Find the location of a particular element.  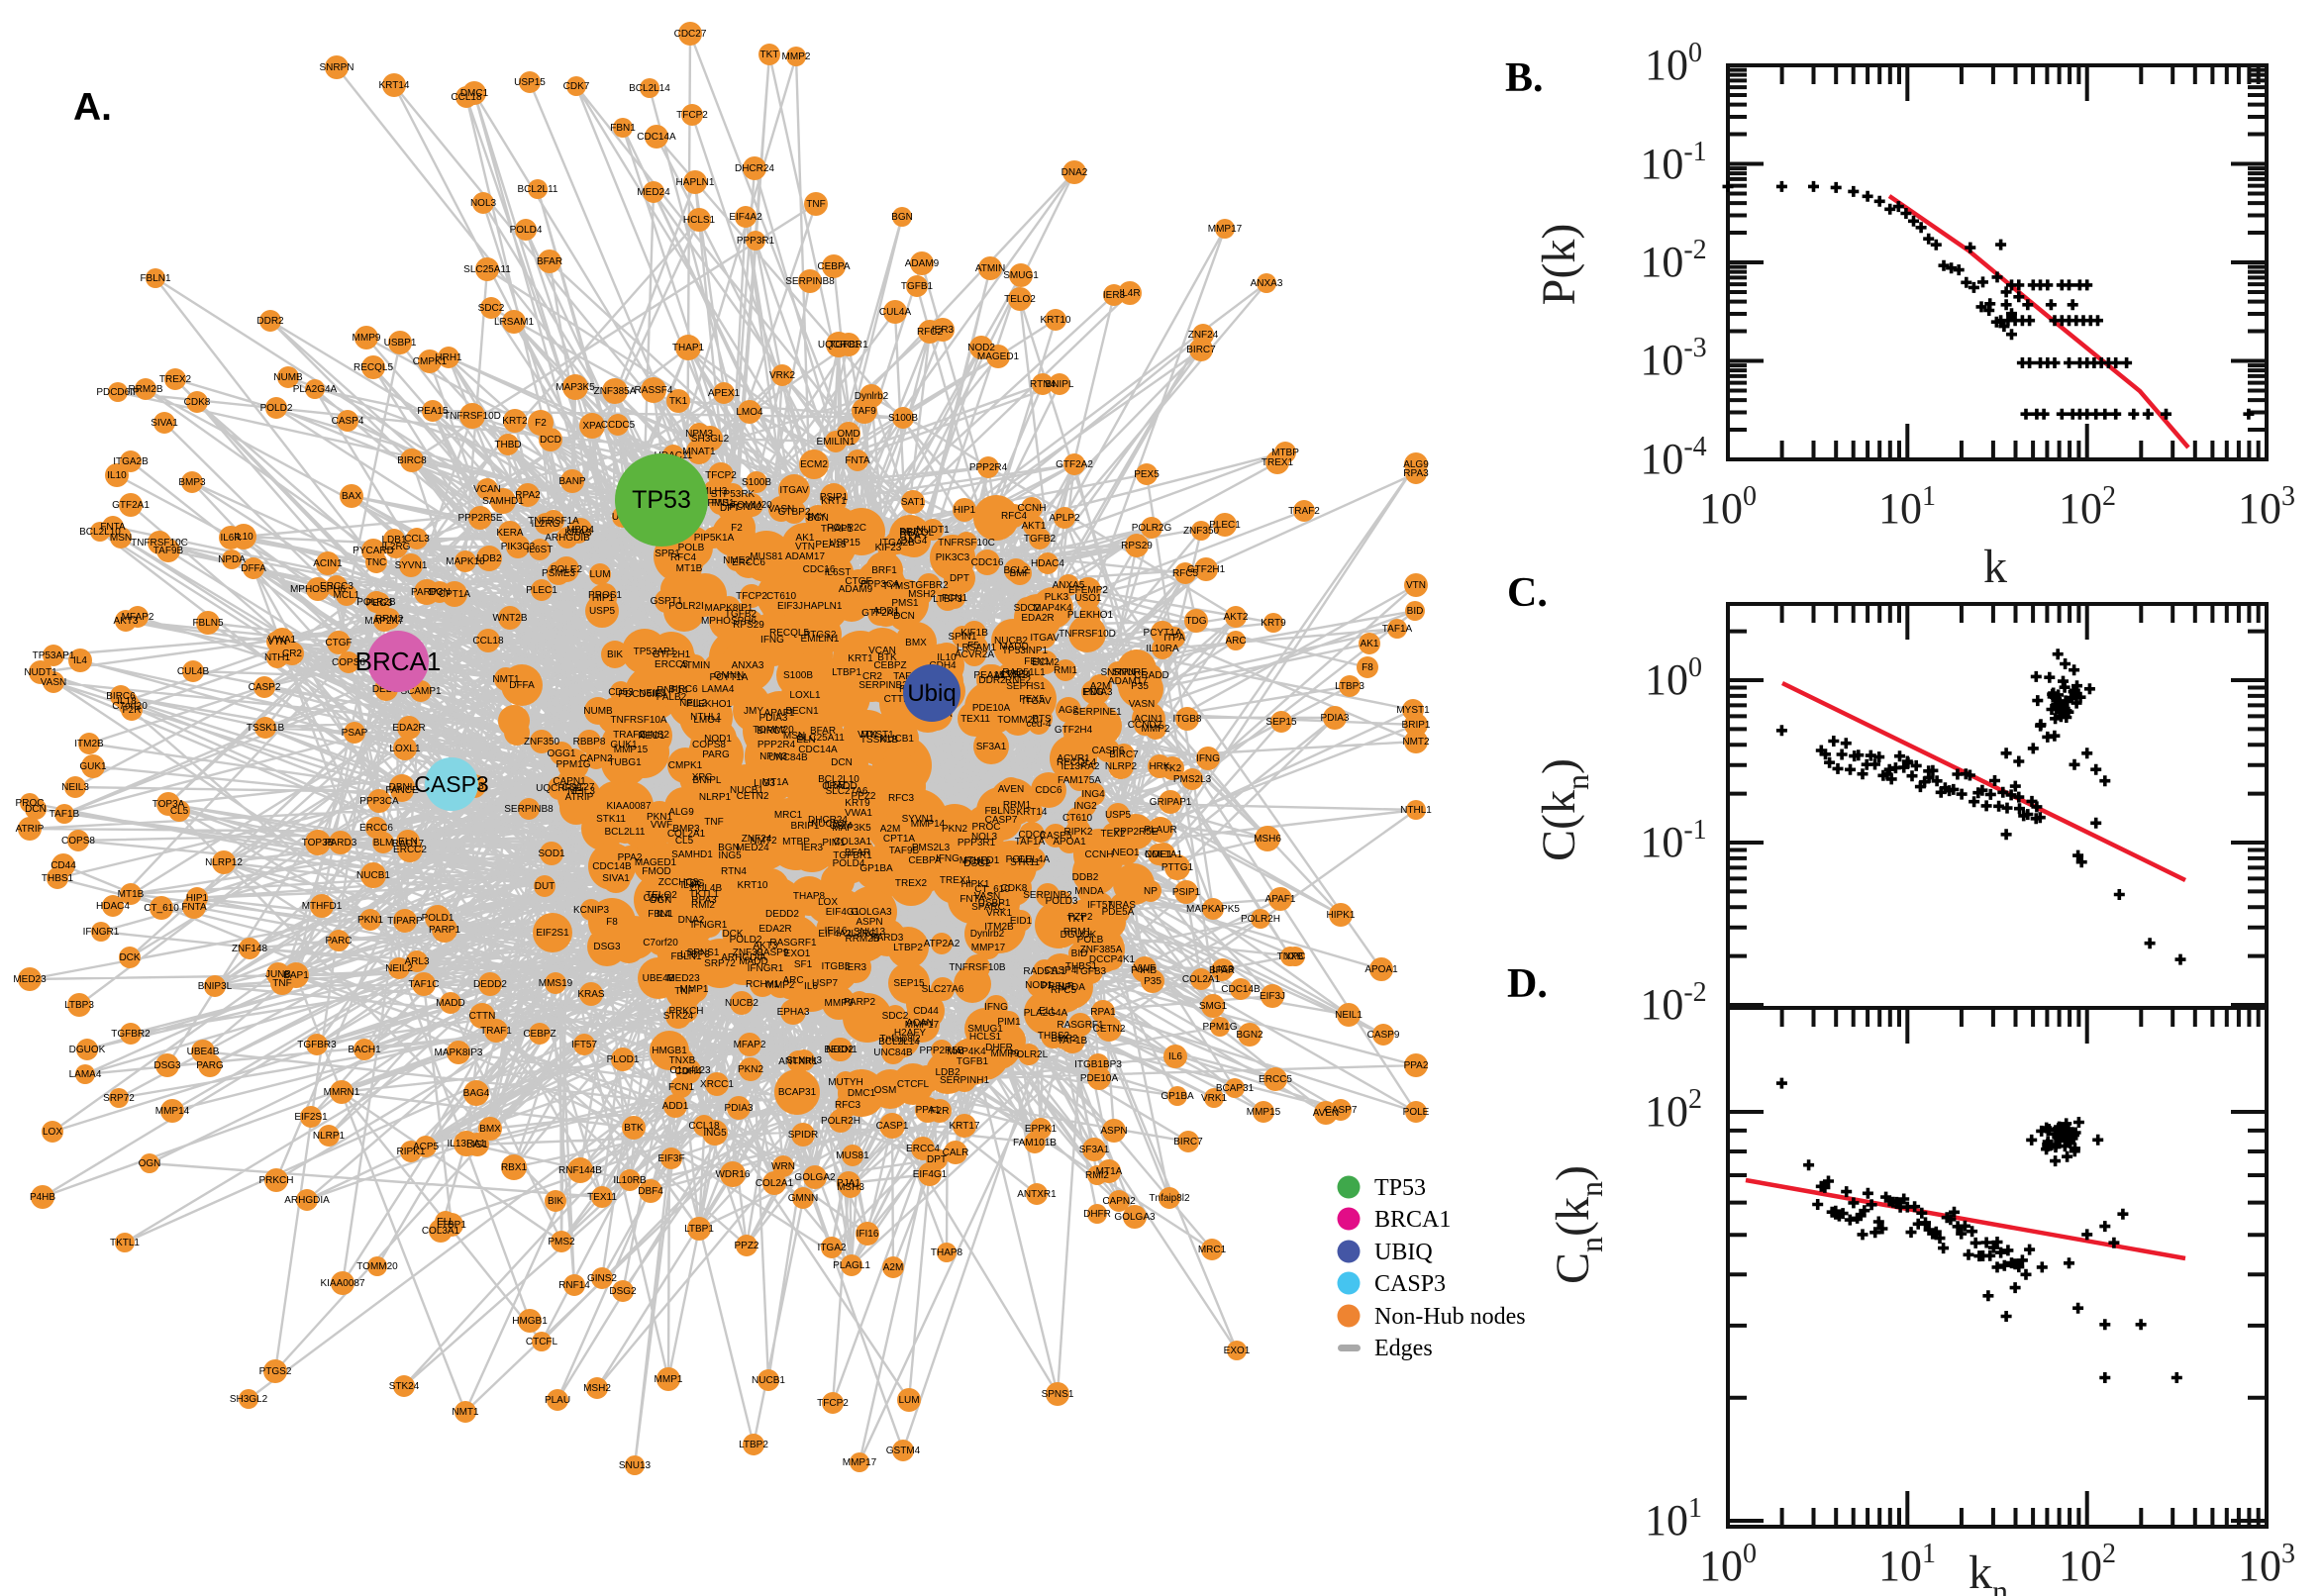

svg-text: IL10RA is located at coordinates (1162, 649).